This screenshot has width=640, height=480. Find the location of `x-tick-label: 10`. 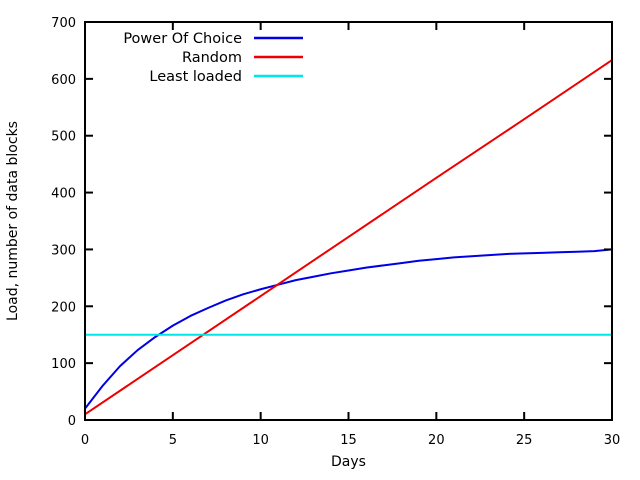

x-tick-label: 10 is located at coordinates (260, 440).